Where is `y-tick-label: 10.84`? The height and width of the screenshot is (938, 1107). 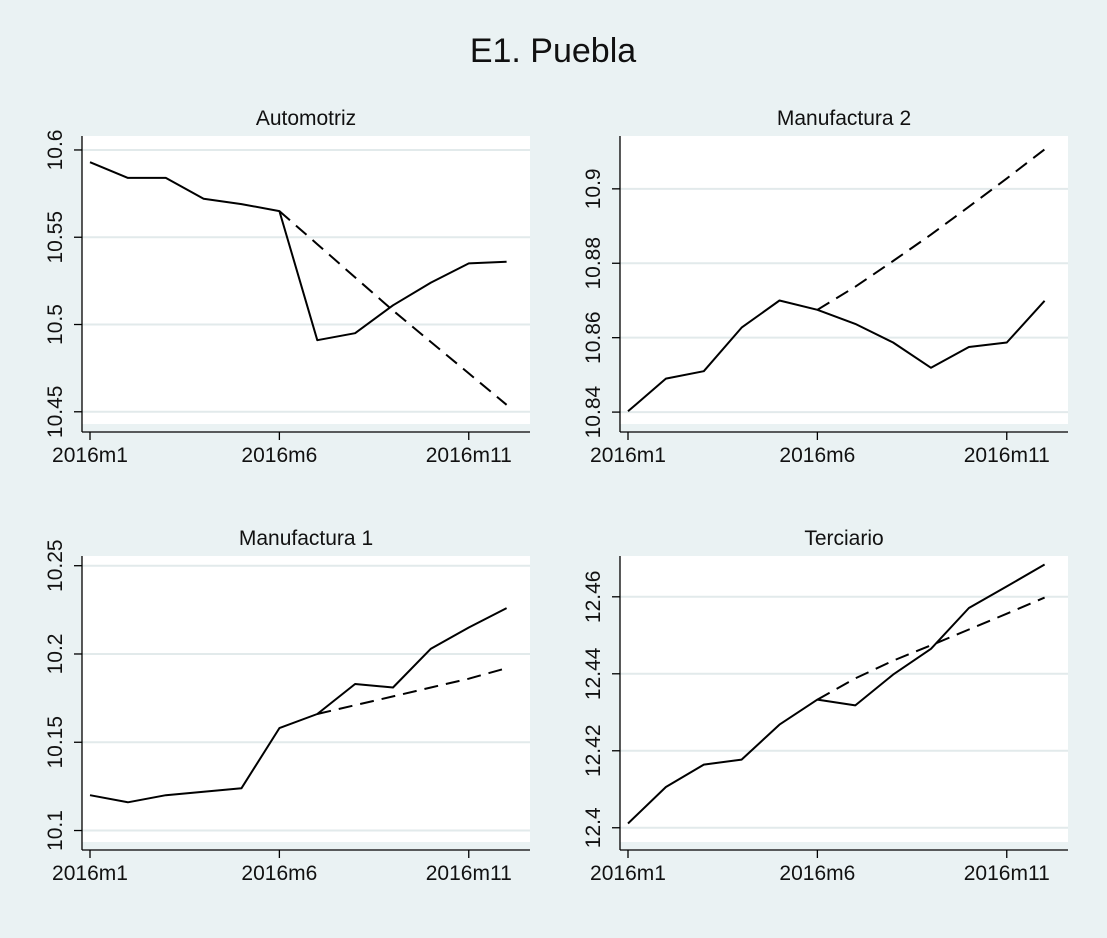 y-tick-label: 10.84 is located at coordinates (593, 412).